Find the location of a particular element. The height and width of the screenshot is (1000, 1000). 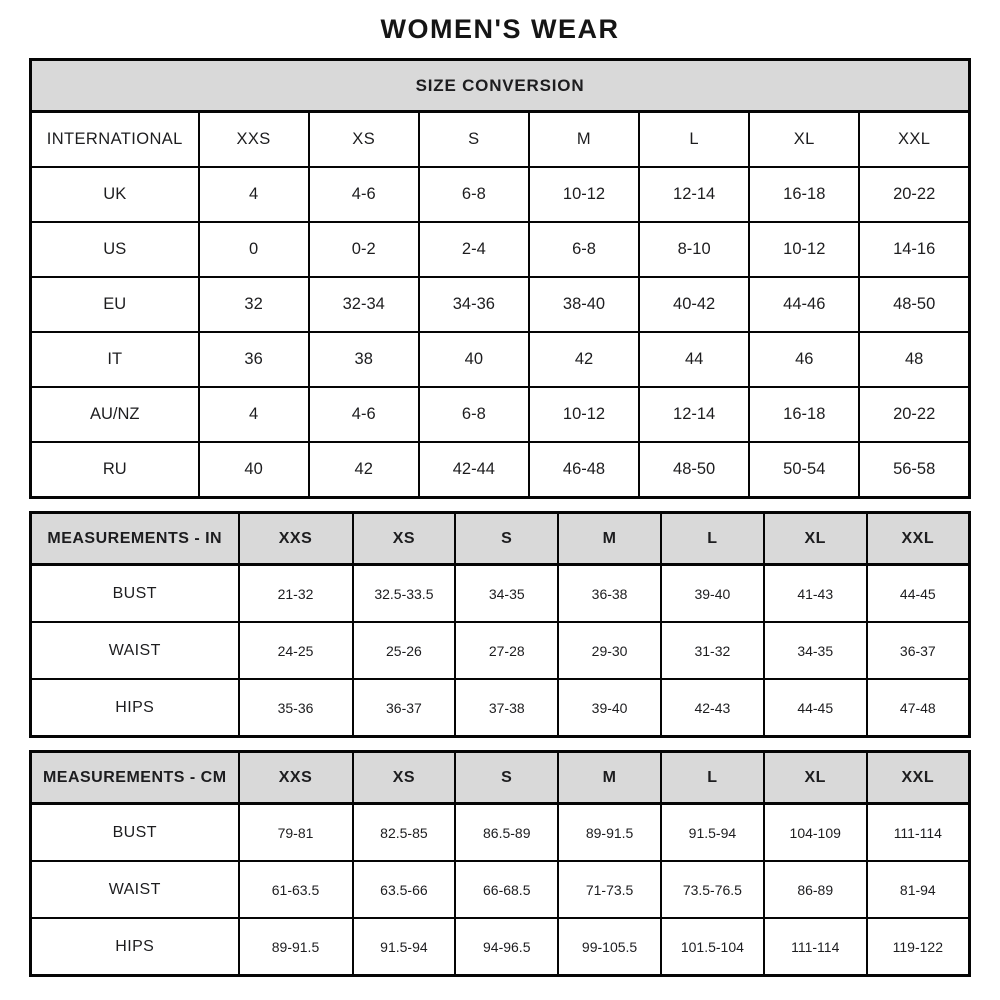

cell: 71-73.5 is located at coordinates (609, 889).